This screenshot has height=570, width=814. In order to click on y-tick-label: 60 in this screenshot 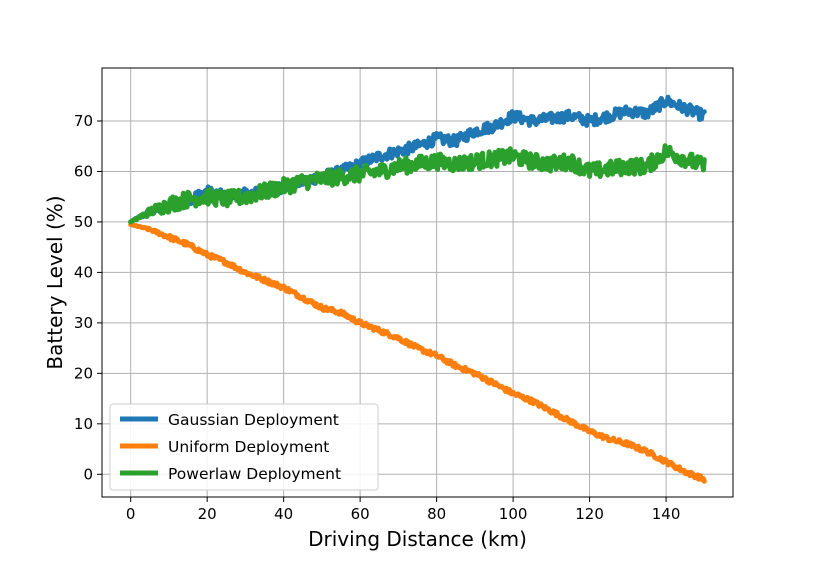, I will do `click(83, 171)`.